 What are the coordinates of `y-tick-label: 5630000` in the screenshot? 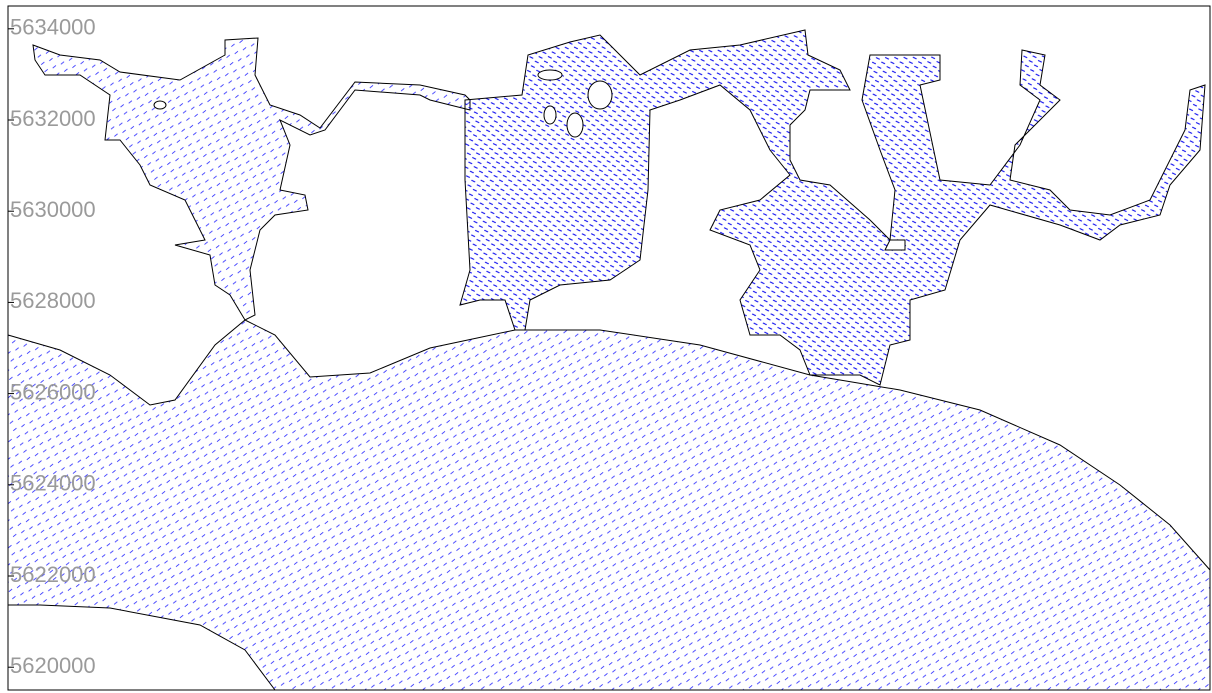 It's located at (53, 209).